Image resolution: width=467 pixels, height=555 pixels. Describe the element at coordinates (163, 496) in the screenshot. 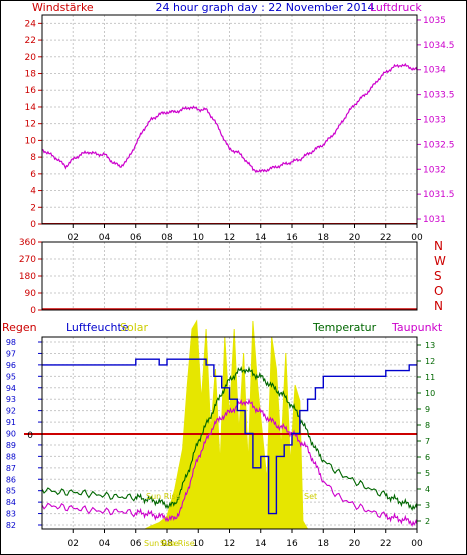

I see `sunrise-annotation-1: Sun Rise` at that location.